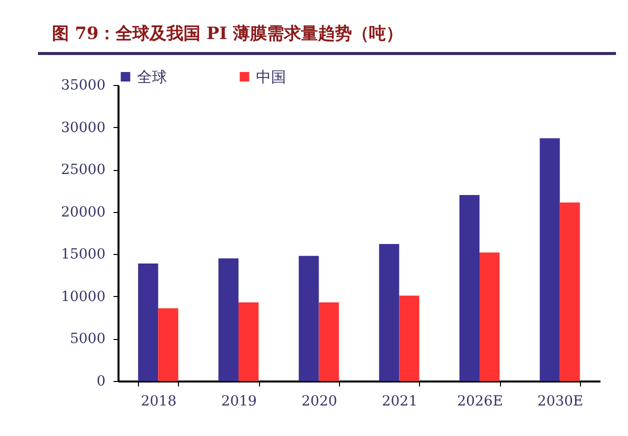 Image resolution: width=628 pixels, height=436 pixels. What do you see at coordinates (152, 77) in the screenshot?
I see `legend-label: 全球` at bounding box center [152, 77].